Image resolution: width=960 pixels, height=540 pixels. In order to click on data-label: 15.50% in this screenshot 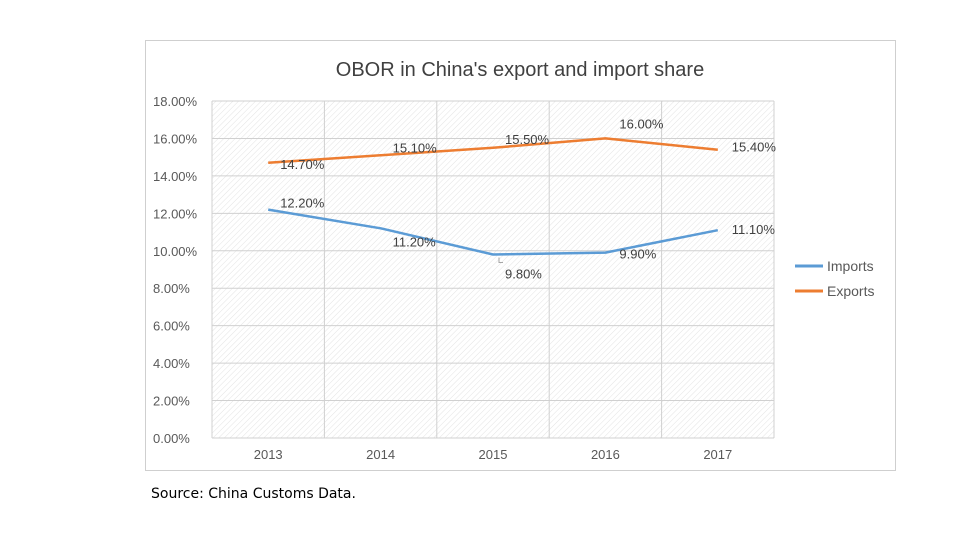, I will do `click(527, 139)`.